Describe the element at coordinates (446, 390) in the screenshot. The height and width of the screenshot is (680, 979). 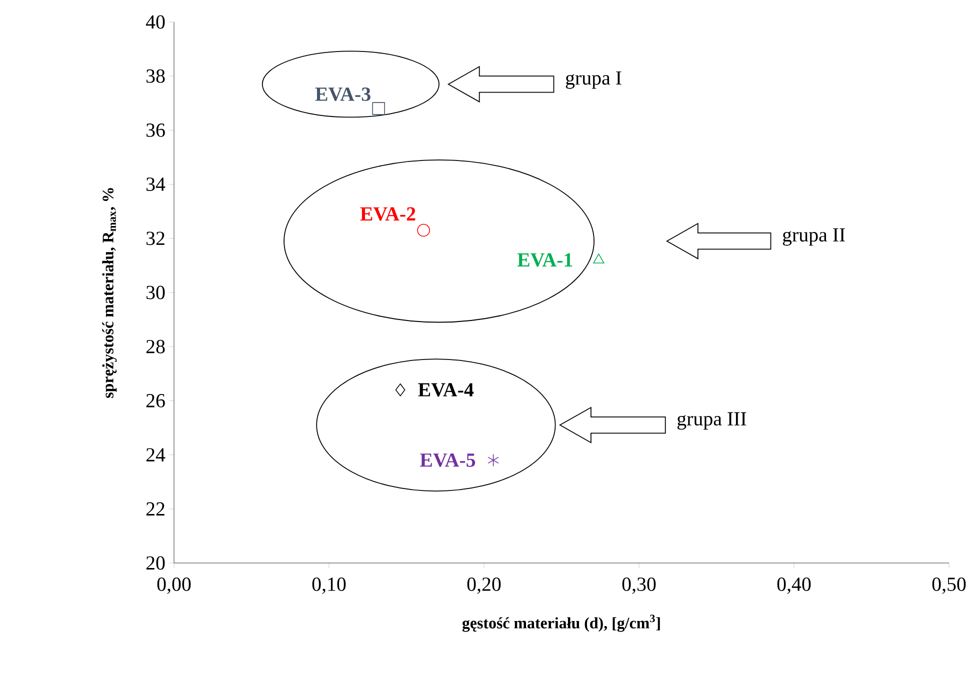
I see `series-label: EVA-4` at that location.